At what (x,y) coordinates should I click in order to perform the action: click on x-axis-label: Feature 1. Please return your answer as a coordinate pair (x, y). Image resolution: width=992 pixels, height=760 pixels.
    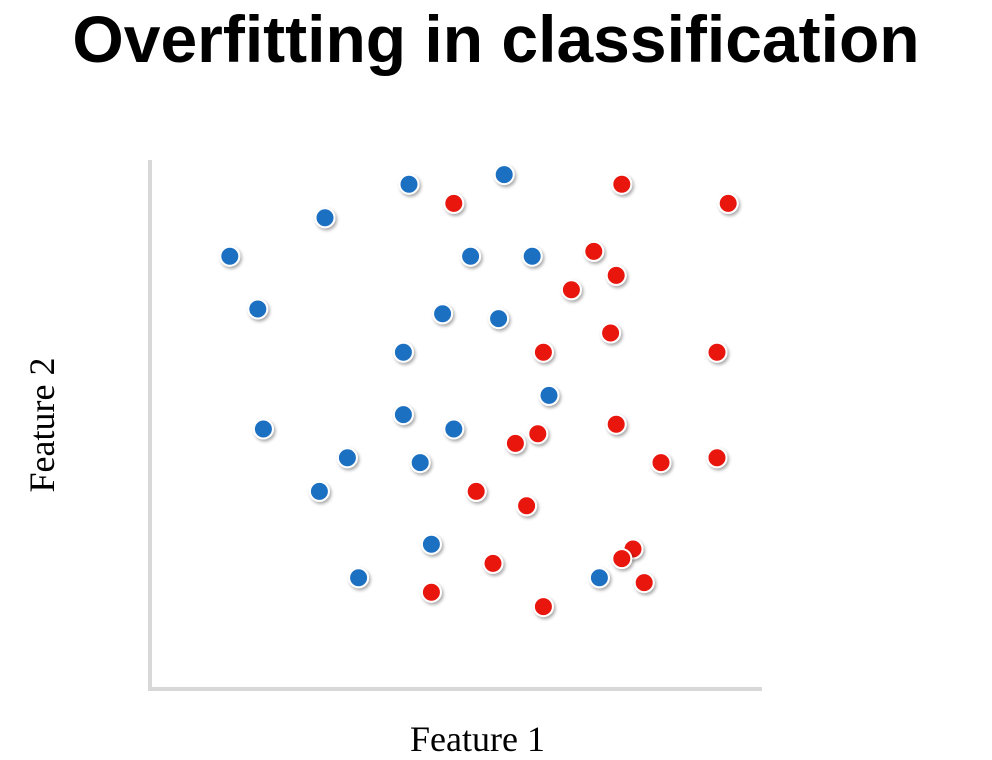
    Looking at the image, I should click on (477, 739).